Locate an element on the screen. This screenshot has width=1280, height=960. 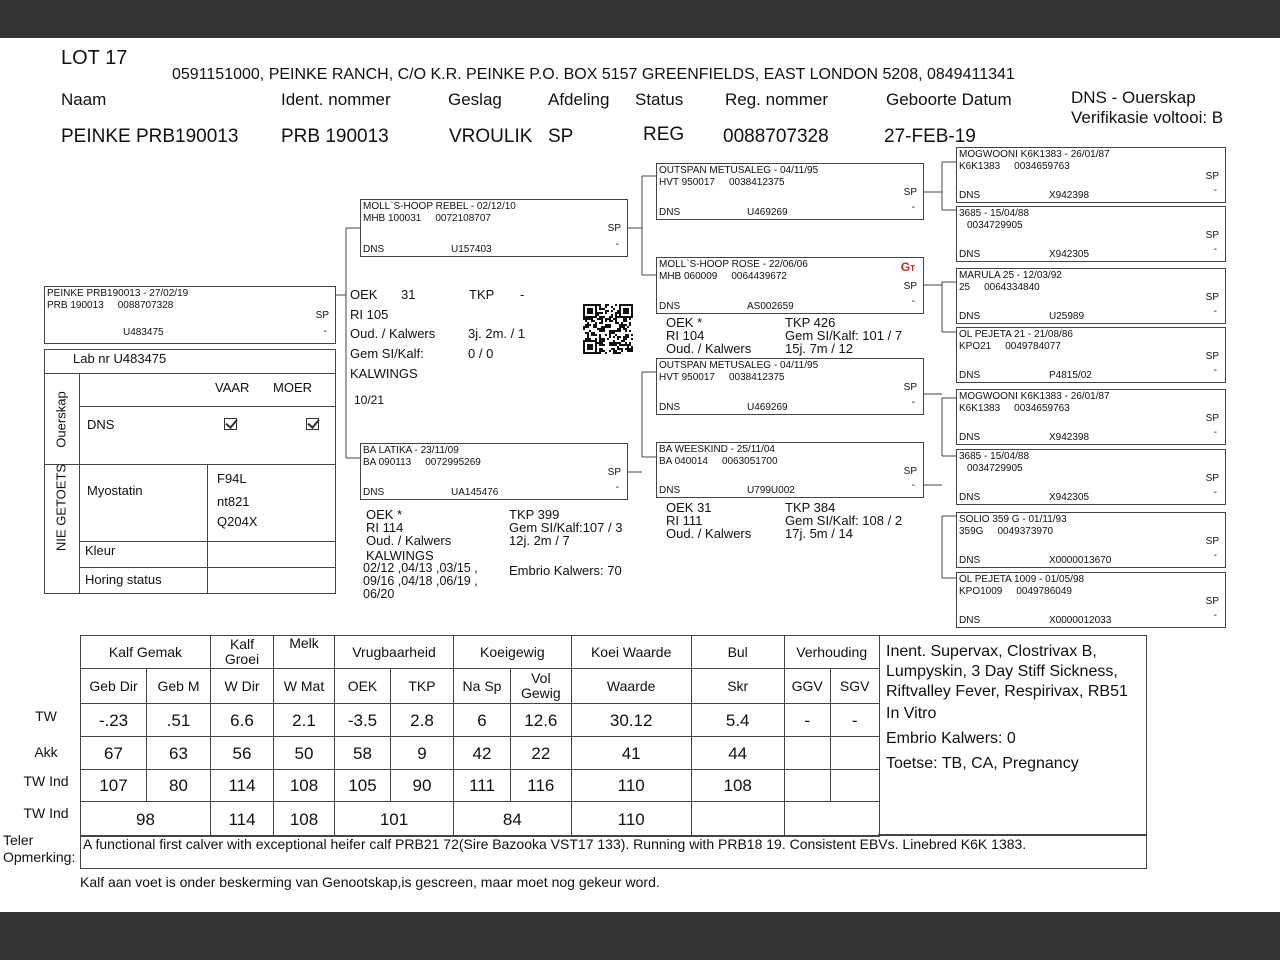
dd-tkp: TKP 384 is located at coordinates (810, 507).